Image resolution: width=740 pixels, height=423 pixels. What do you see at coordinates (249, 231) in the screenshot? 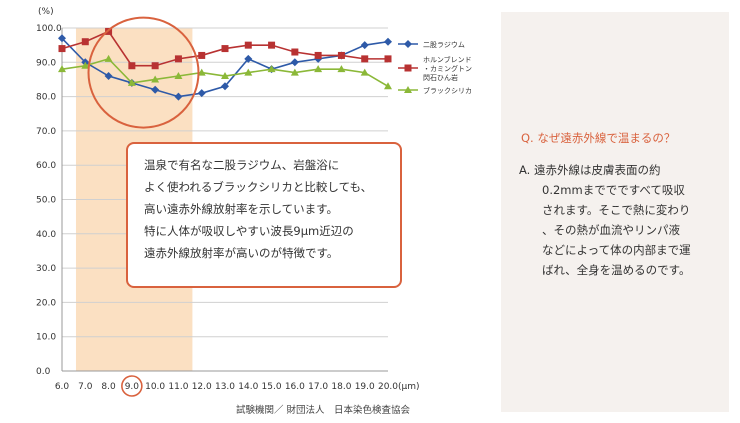
I see `callout-line-4: 特に人体が吸収しやすい波長9μm近辺の` at bounding box center [249, 231].